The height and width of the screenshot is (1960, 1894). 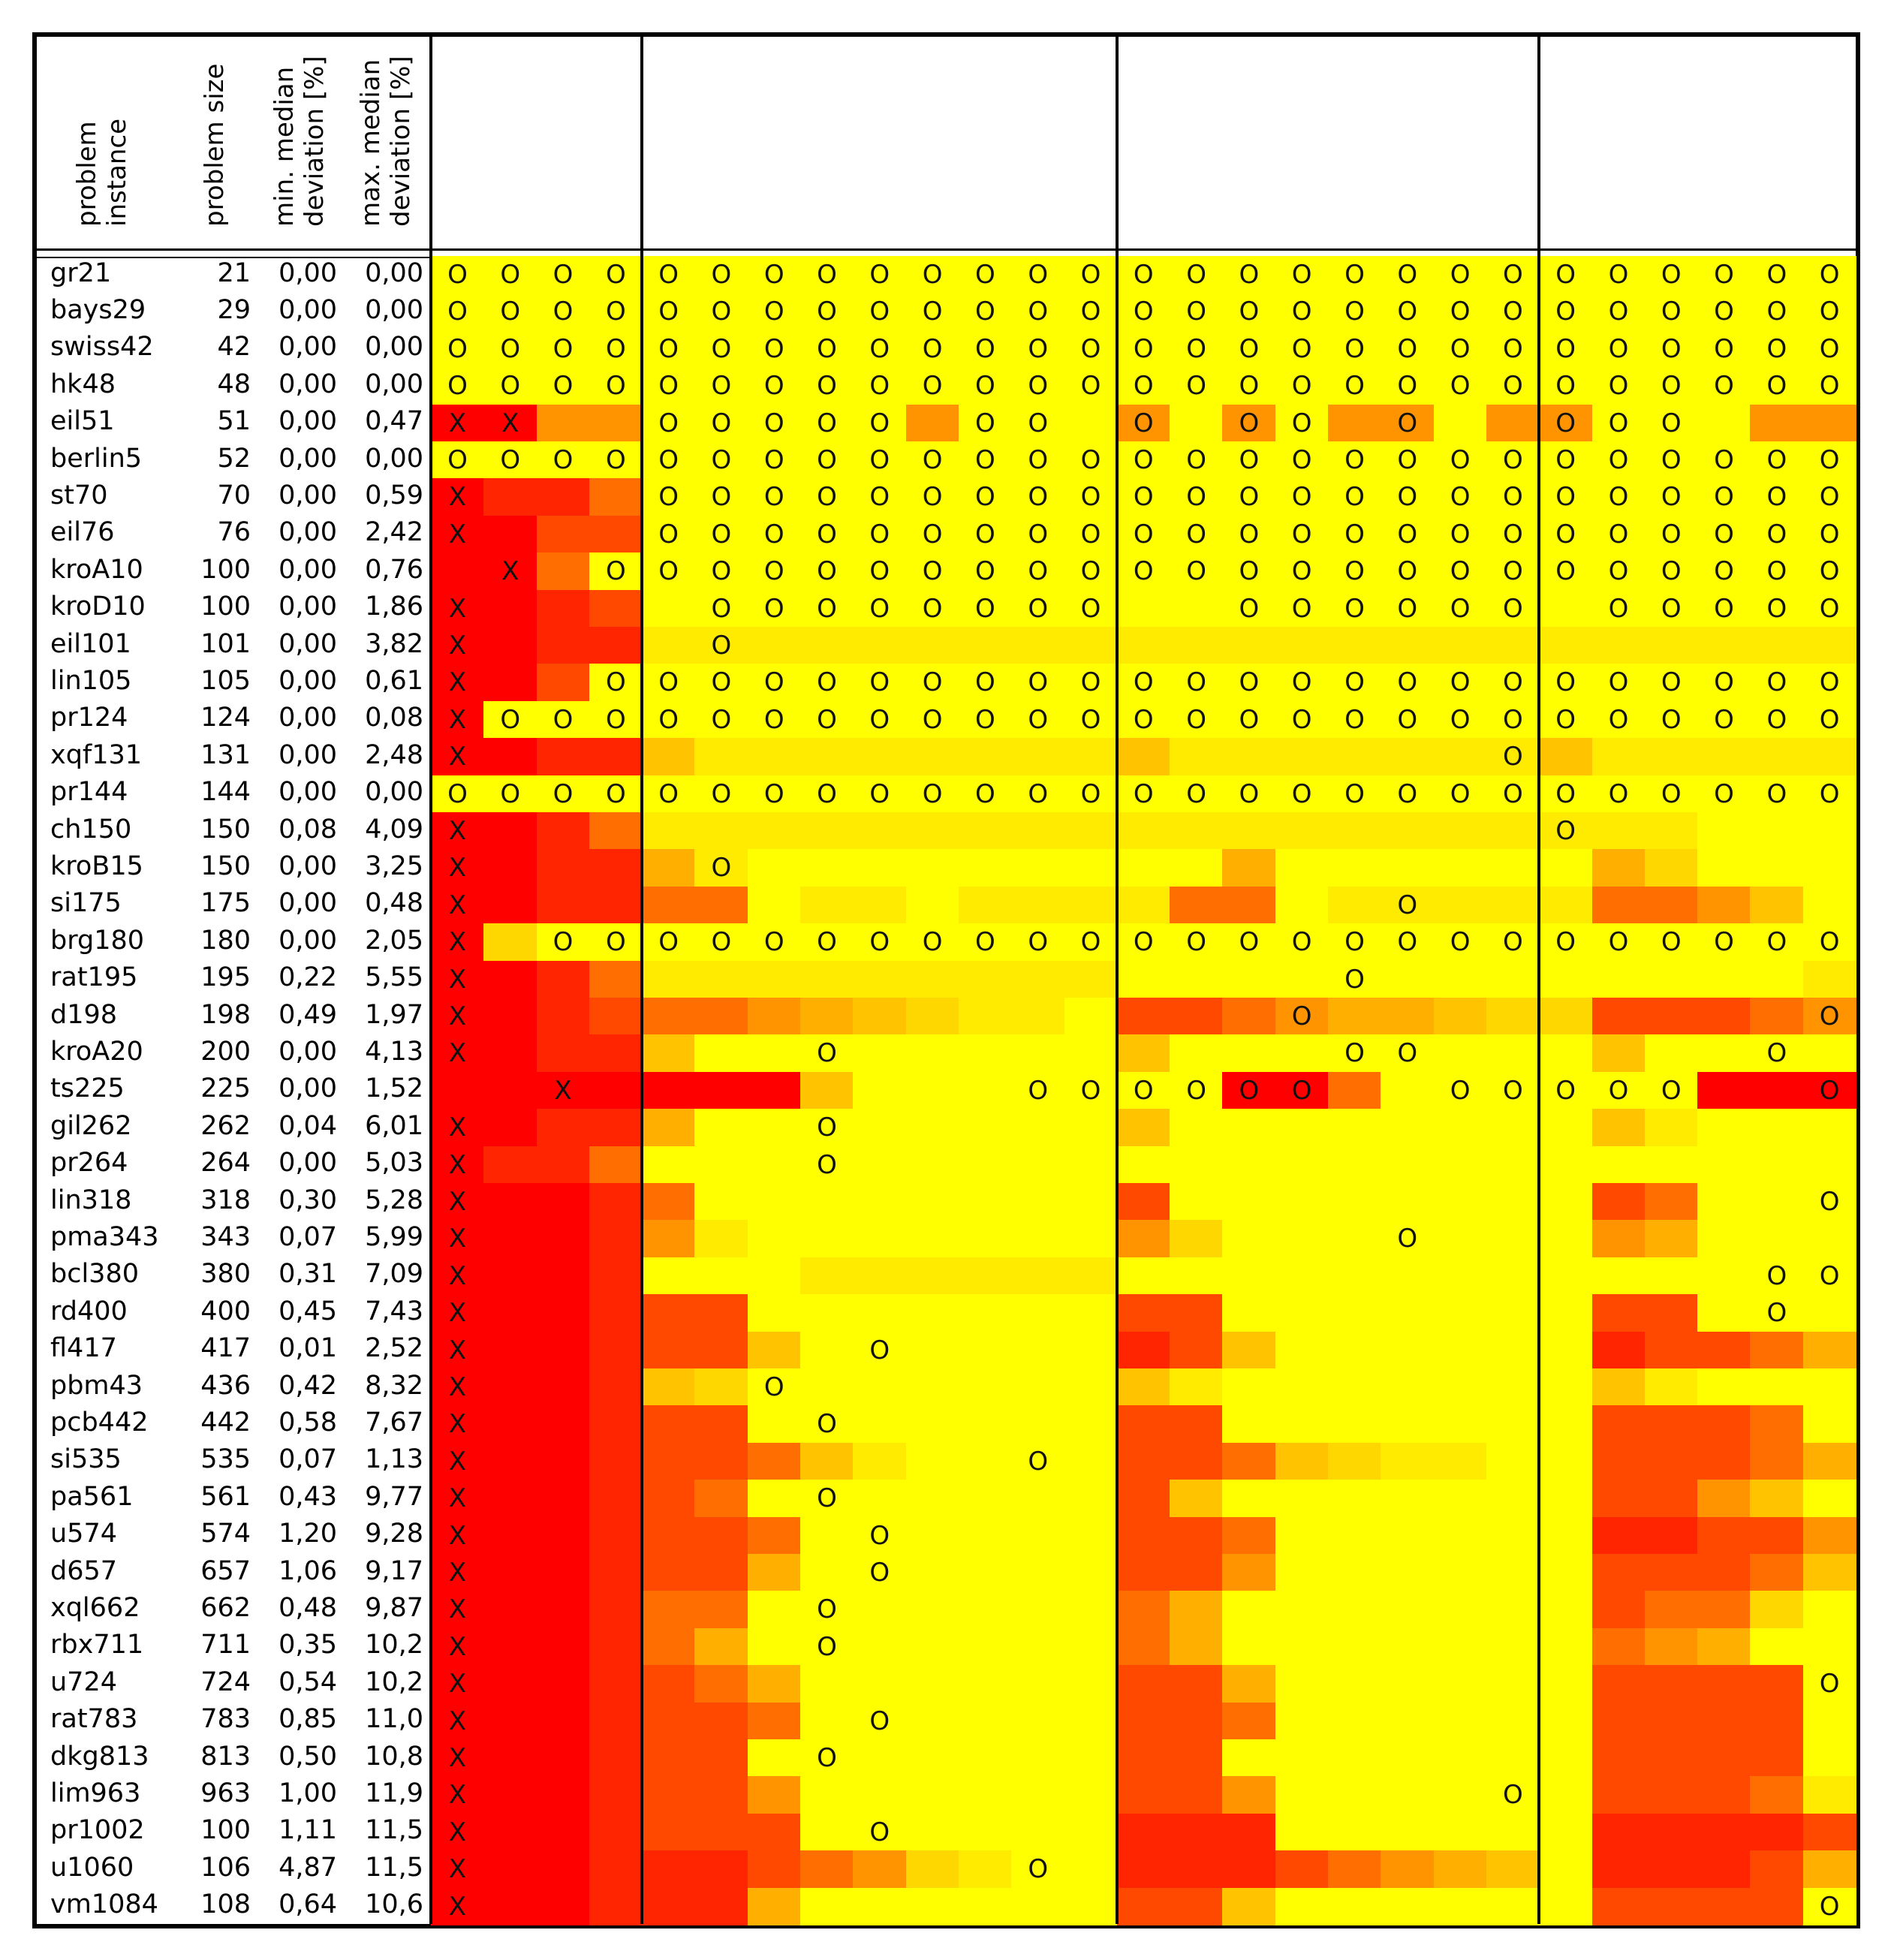 I want to click on row-size: 963, so click(x=225, y=1793).